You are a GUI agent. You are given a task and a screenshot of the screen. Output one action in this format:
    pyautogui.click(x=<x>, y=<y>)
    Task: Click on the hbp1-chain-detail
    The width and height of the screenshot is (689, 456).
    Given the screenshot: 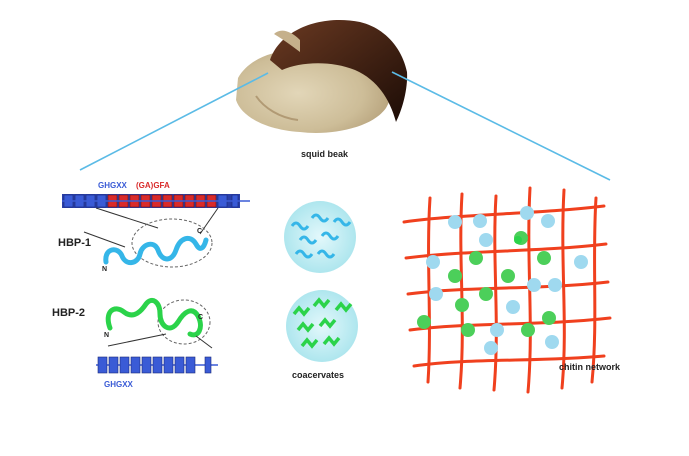 What is the action you would take?
    pyautogui.click(x=151, y=237)
    